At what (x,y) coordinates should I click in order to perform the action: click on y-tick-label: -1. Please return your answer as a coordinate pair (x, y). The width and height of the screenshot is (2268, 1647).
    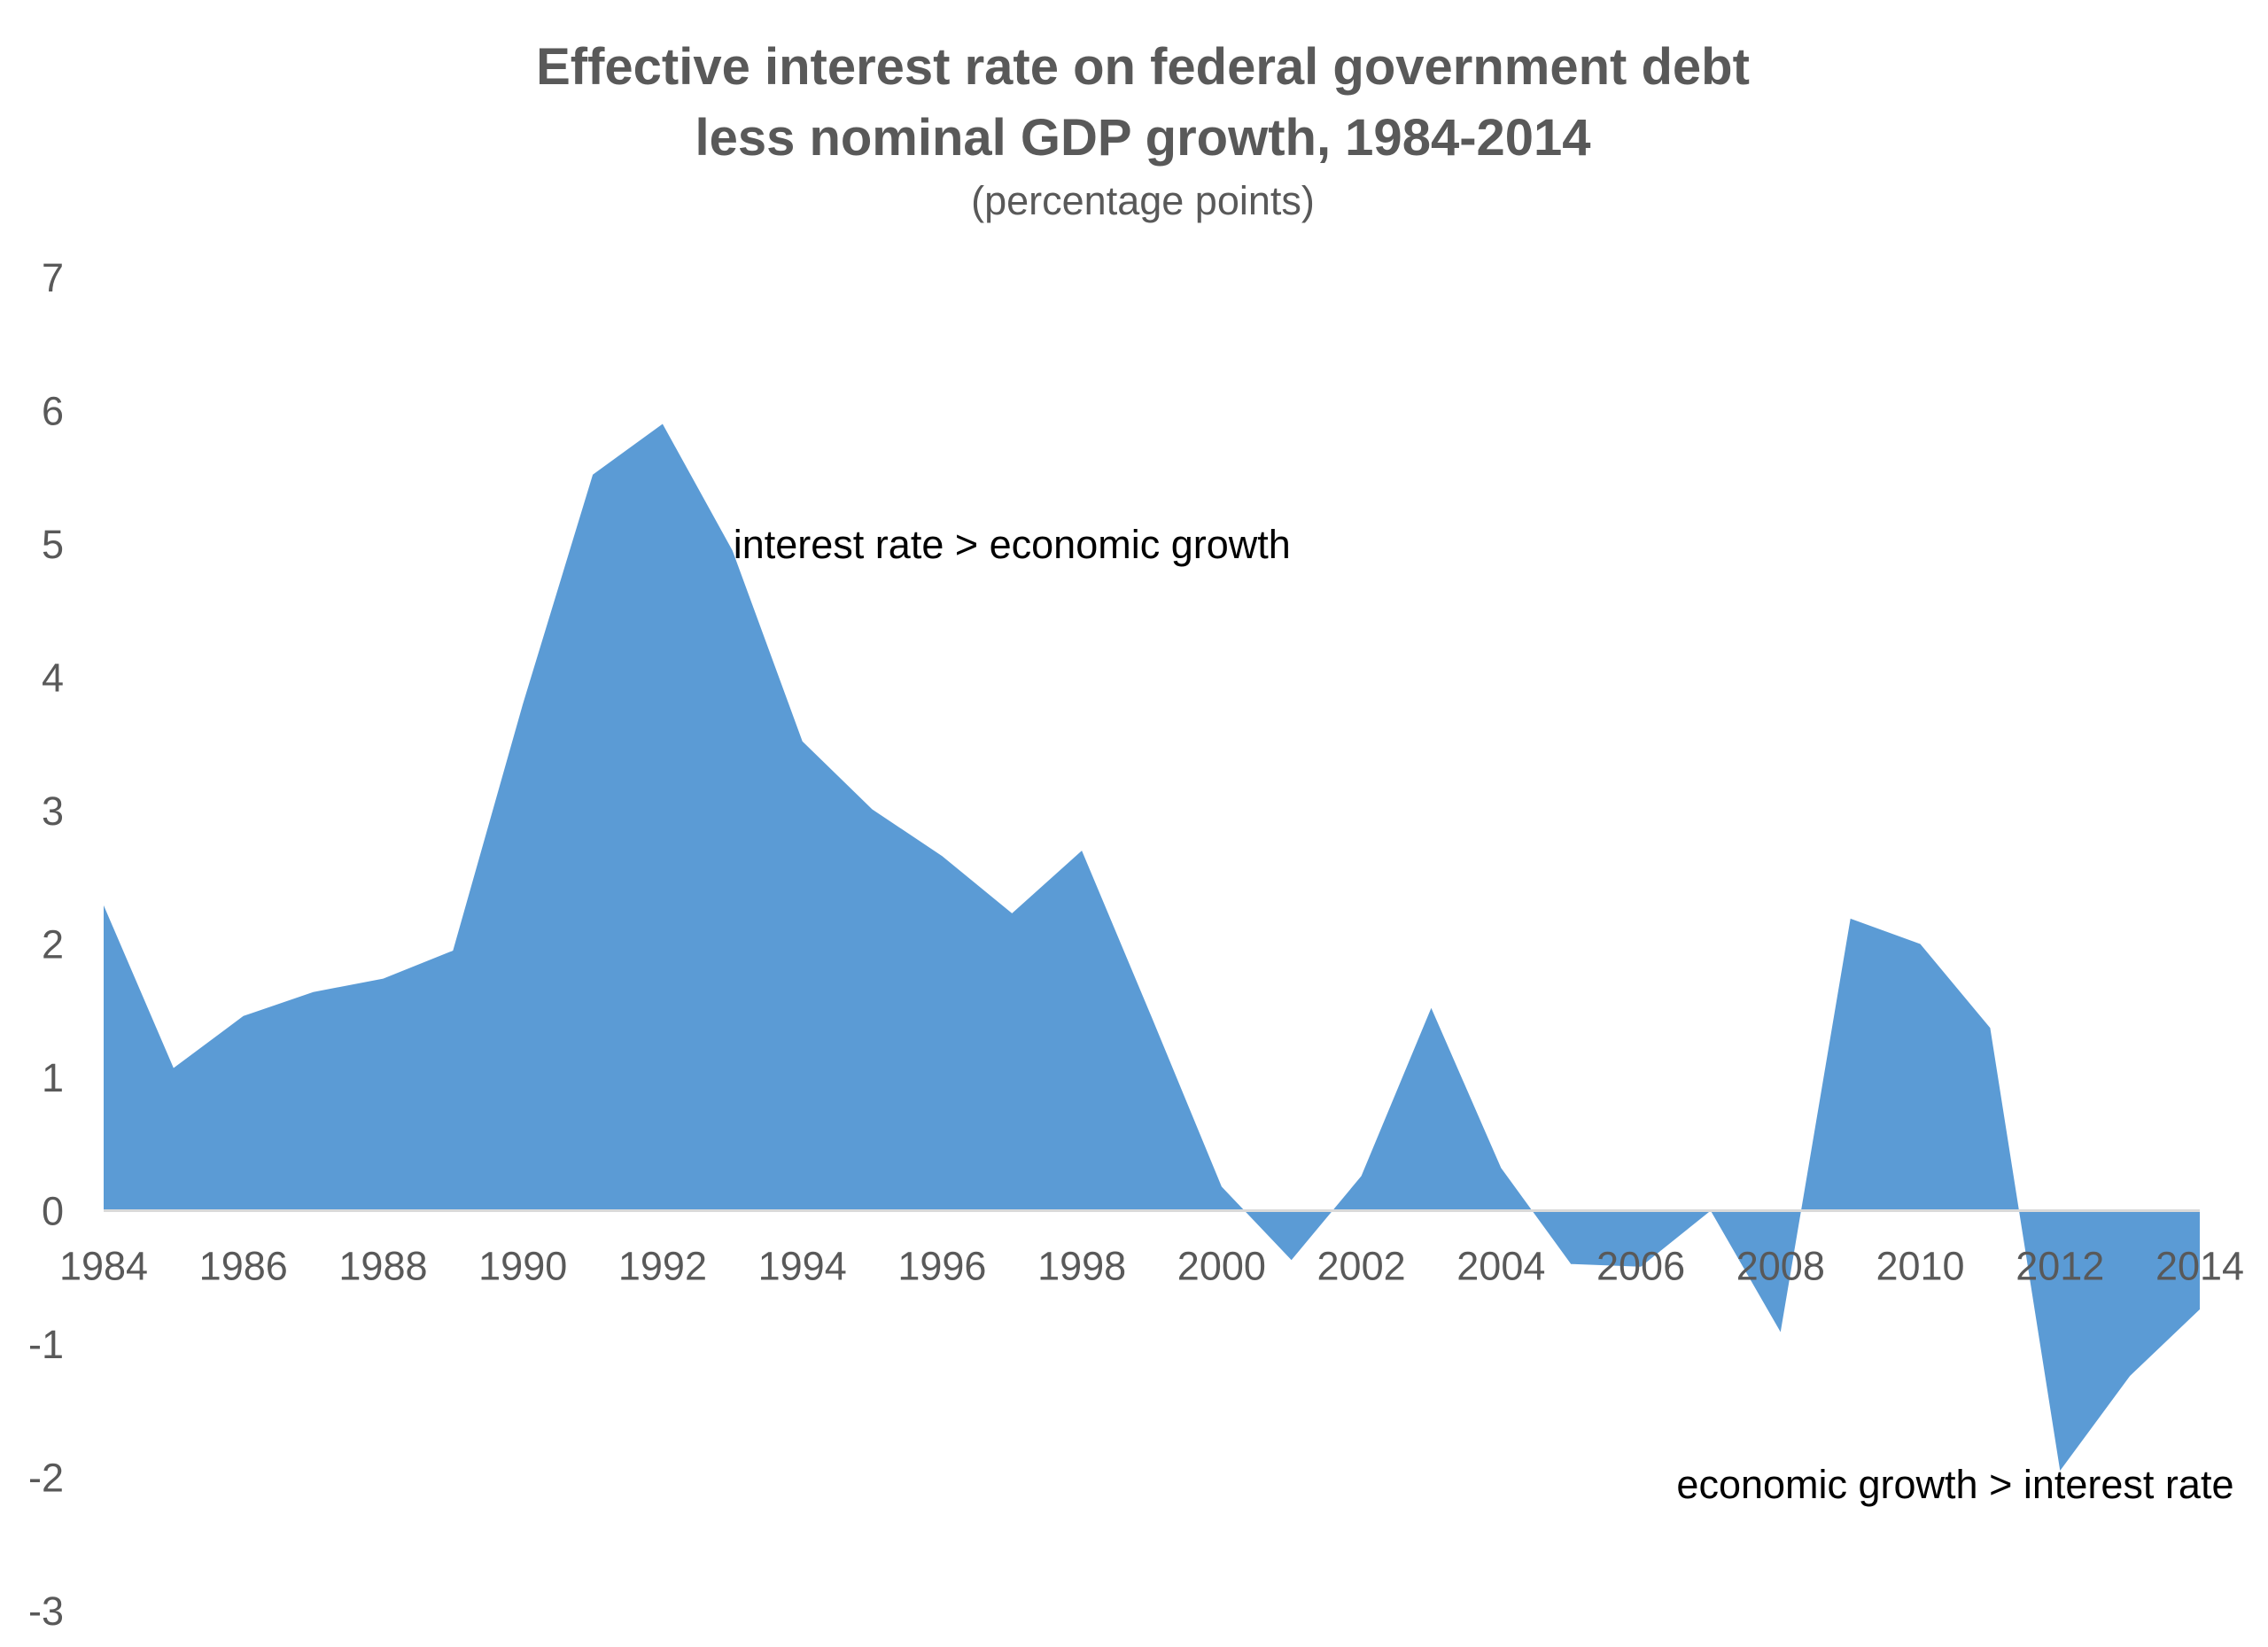
    Looking at the image, I should click on (46, 1344).